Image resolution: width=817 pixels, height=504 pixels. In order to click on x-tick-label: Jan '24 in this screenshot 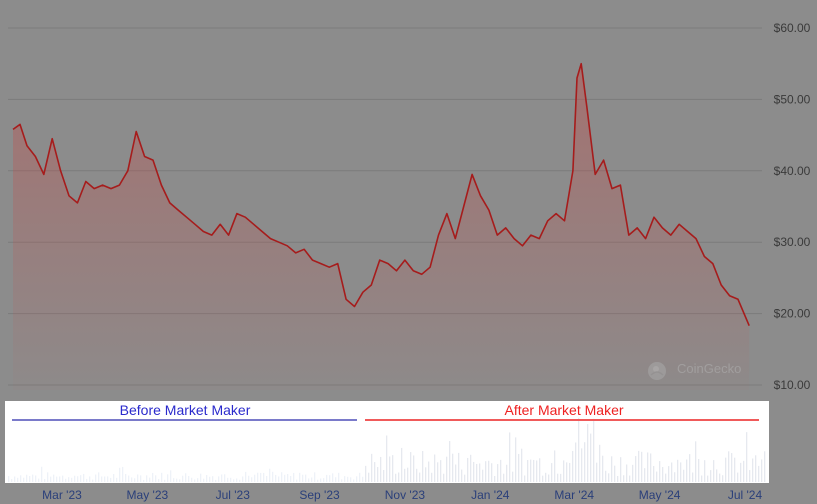, I will do `click(490, 495)`.